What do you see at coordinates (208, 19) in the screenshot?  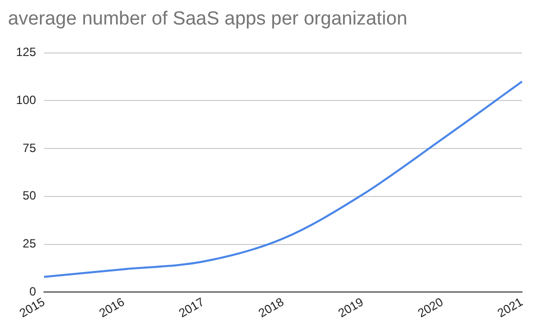 I see `chart-title: average number of SaaS apps per organization` at bounding box center [208, 19].